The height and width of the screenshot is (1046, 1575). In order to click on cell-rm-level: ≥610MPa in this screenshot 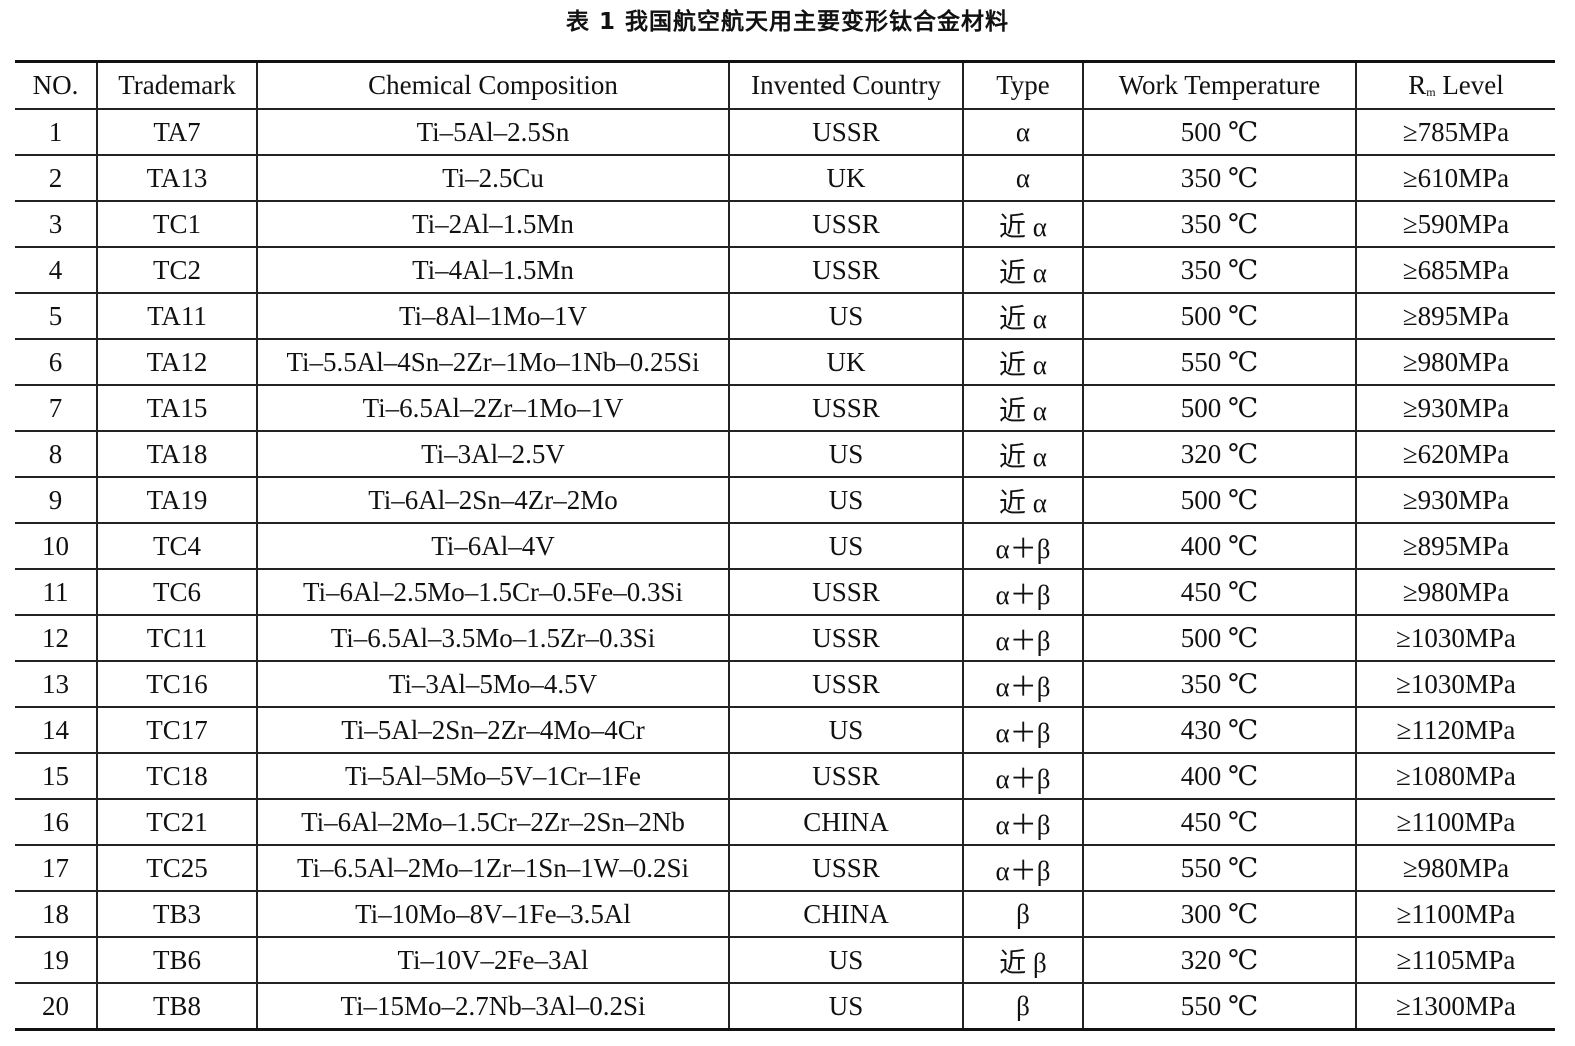, I will do `click(1455, 178)`.